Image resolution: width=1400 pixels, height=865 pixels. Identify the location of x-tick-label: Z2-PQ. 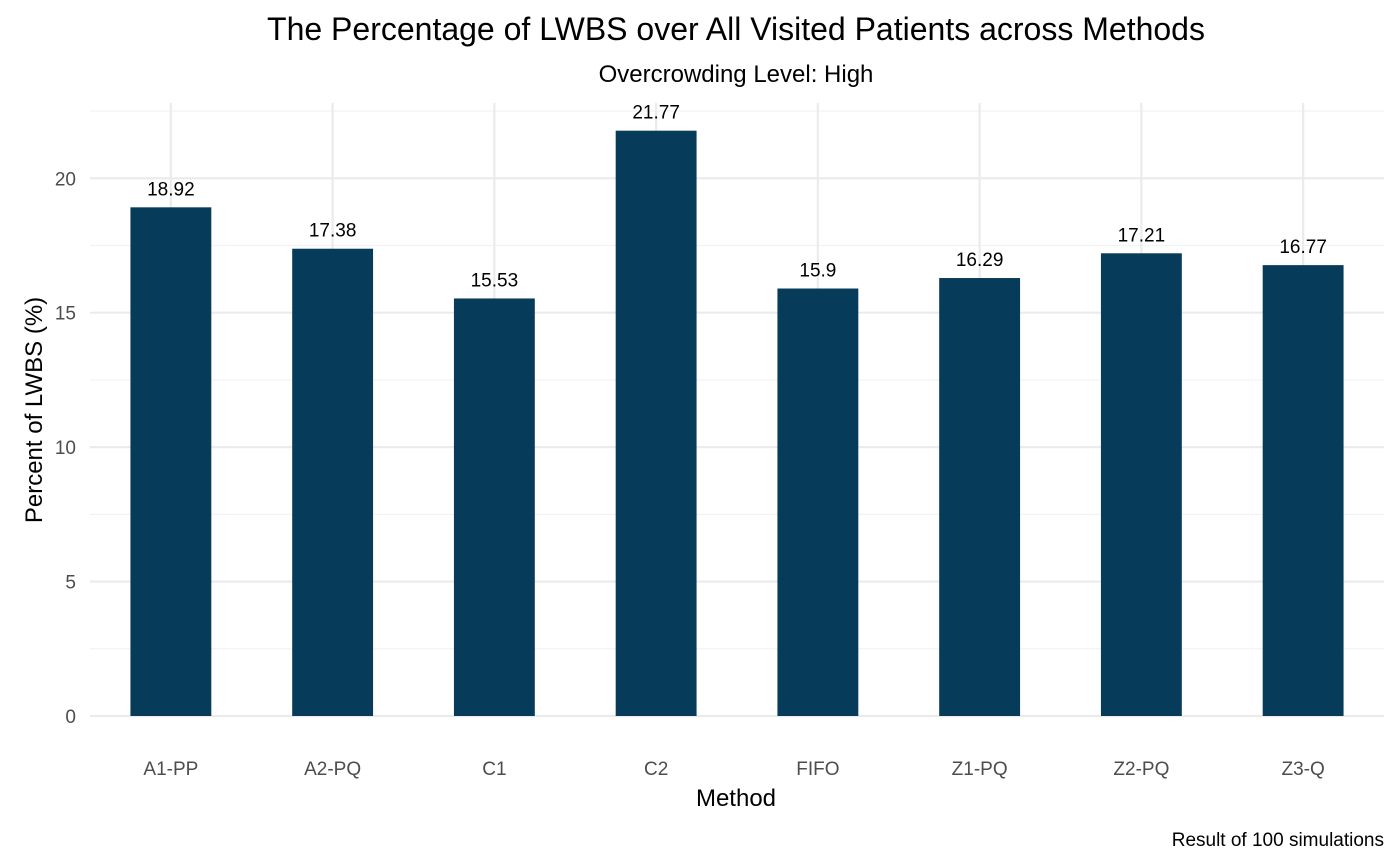
(1141, 769).